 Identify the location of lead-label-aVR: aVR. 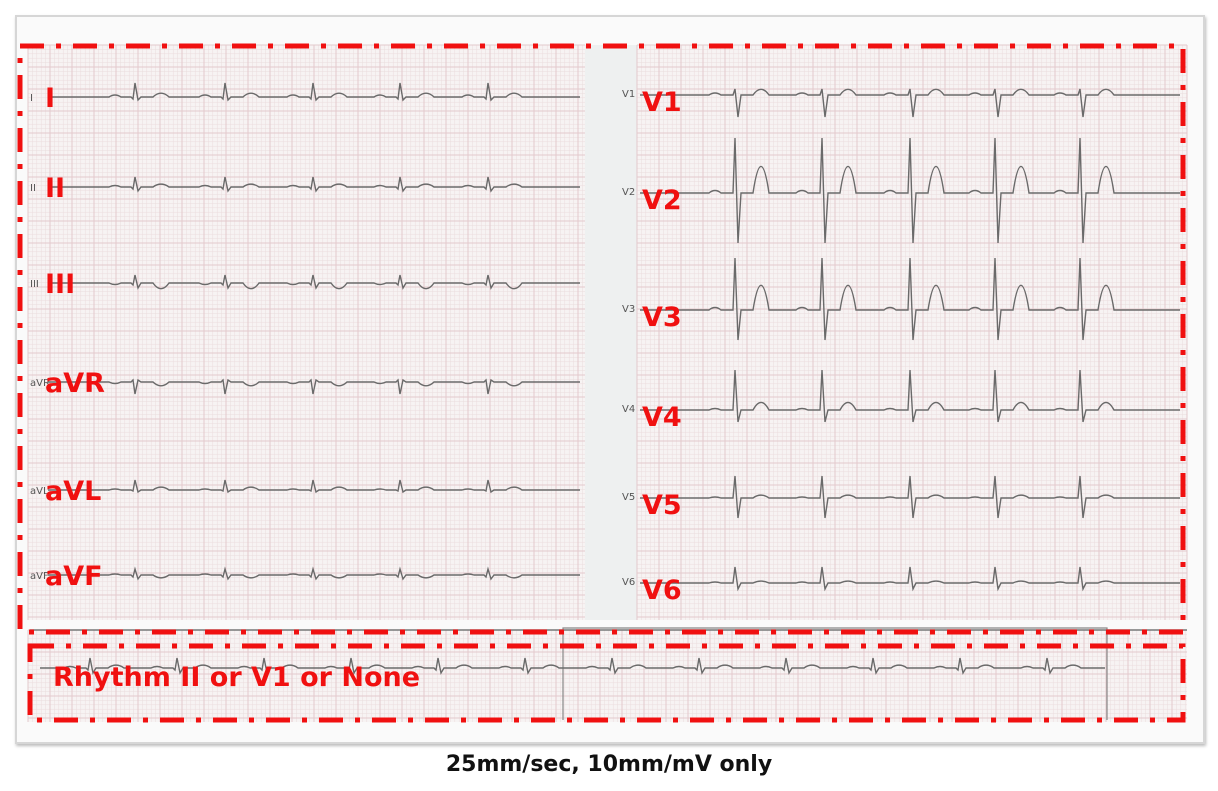
(75, 383).